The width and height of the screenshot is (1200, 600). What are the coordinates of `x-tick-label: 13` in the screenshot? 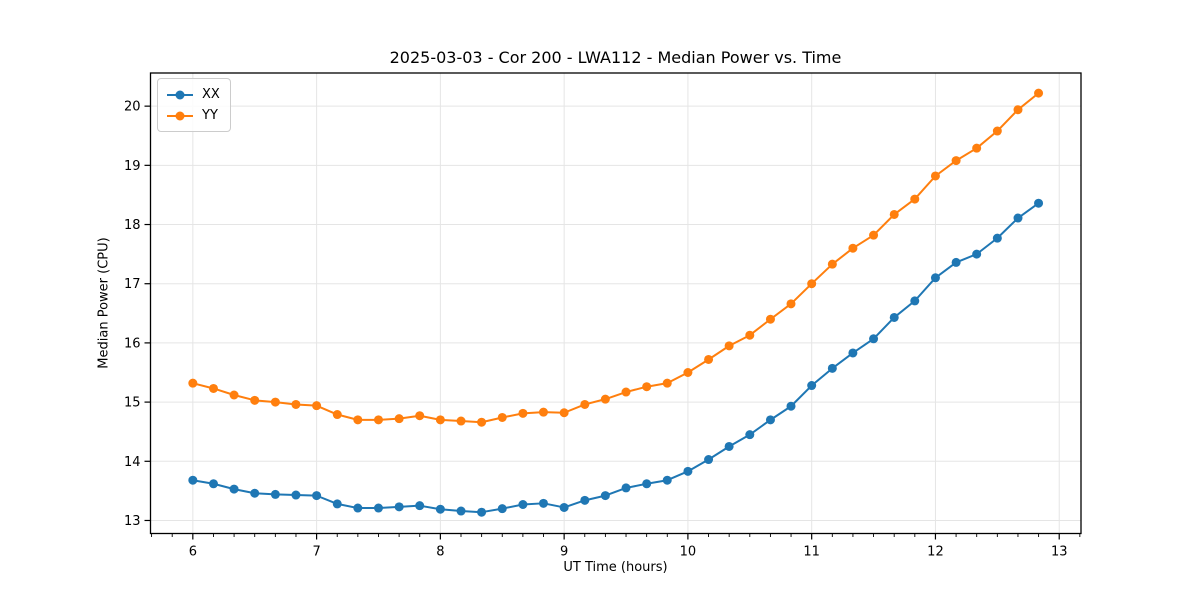 It's located at (1059, 552).